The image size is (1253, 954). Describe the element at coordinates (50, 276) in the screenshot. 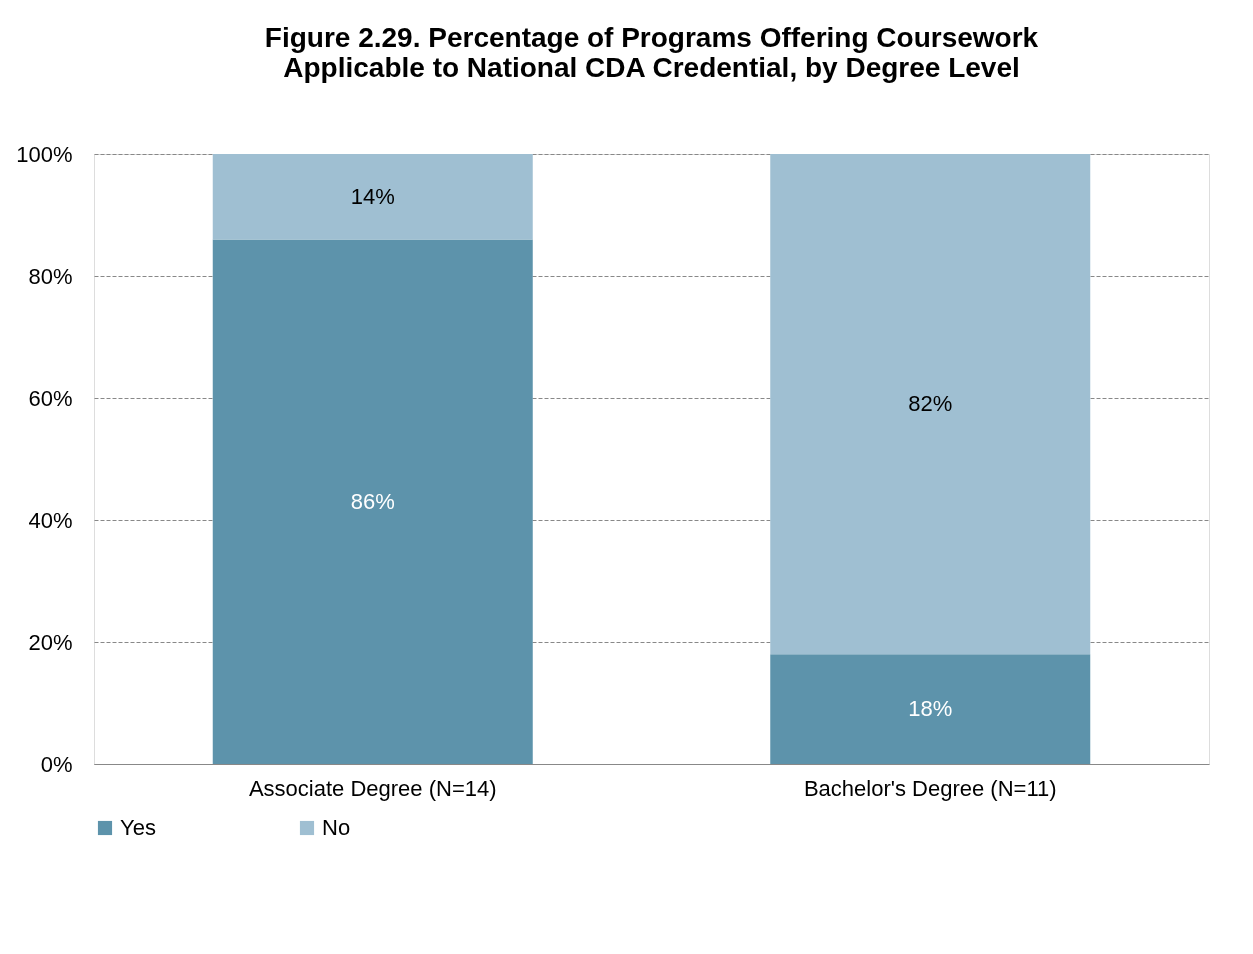

I see `y-tick-label: 80%` at that location.